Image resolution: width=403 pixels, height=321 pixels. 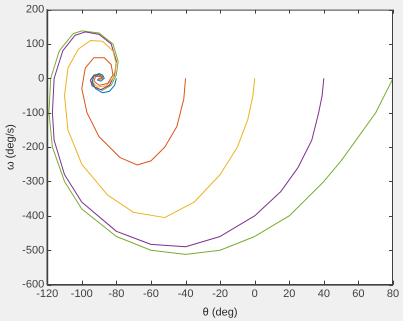 What do you see at coordinates (10, 147) in the screenshot?
I see `y-axis-title: ω (deg/s)` at bounding box center [10, 147].